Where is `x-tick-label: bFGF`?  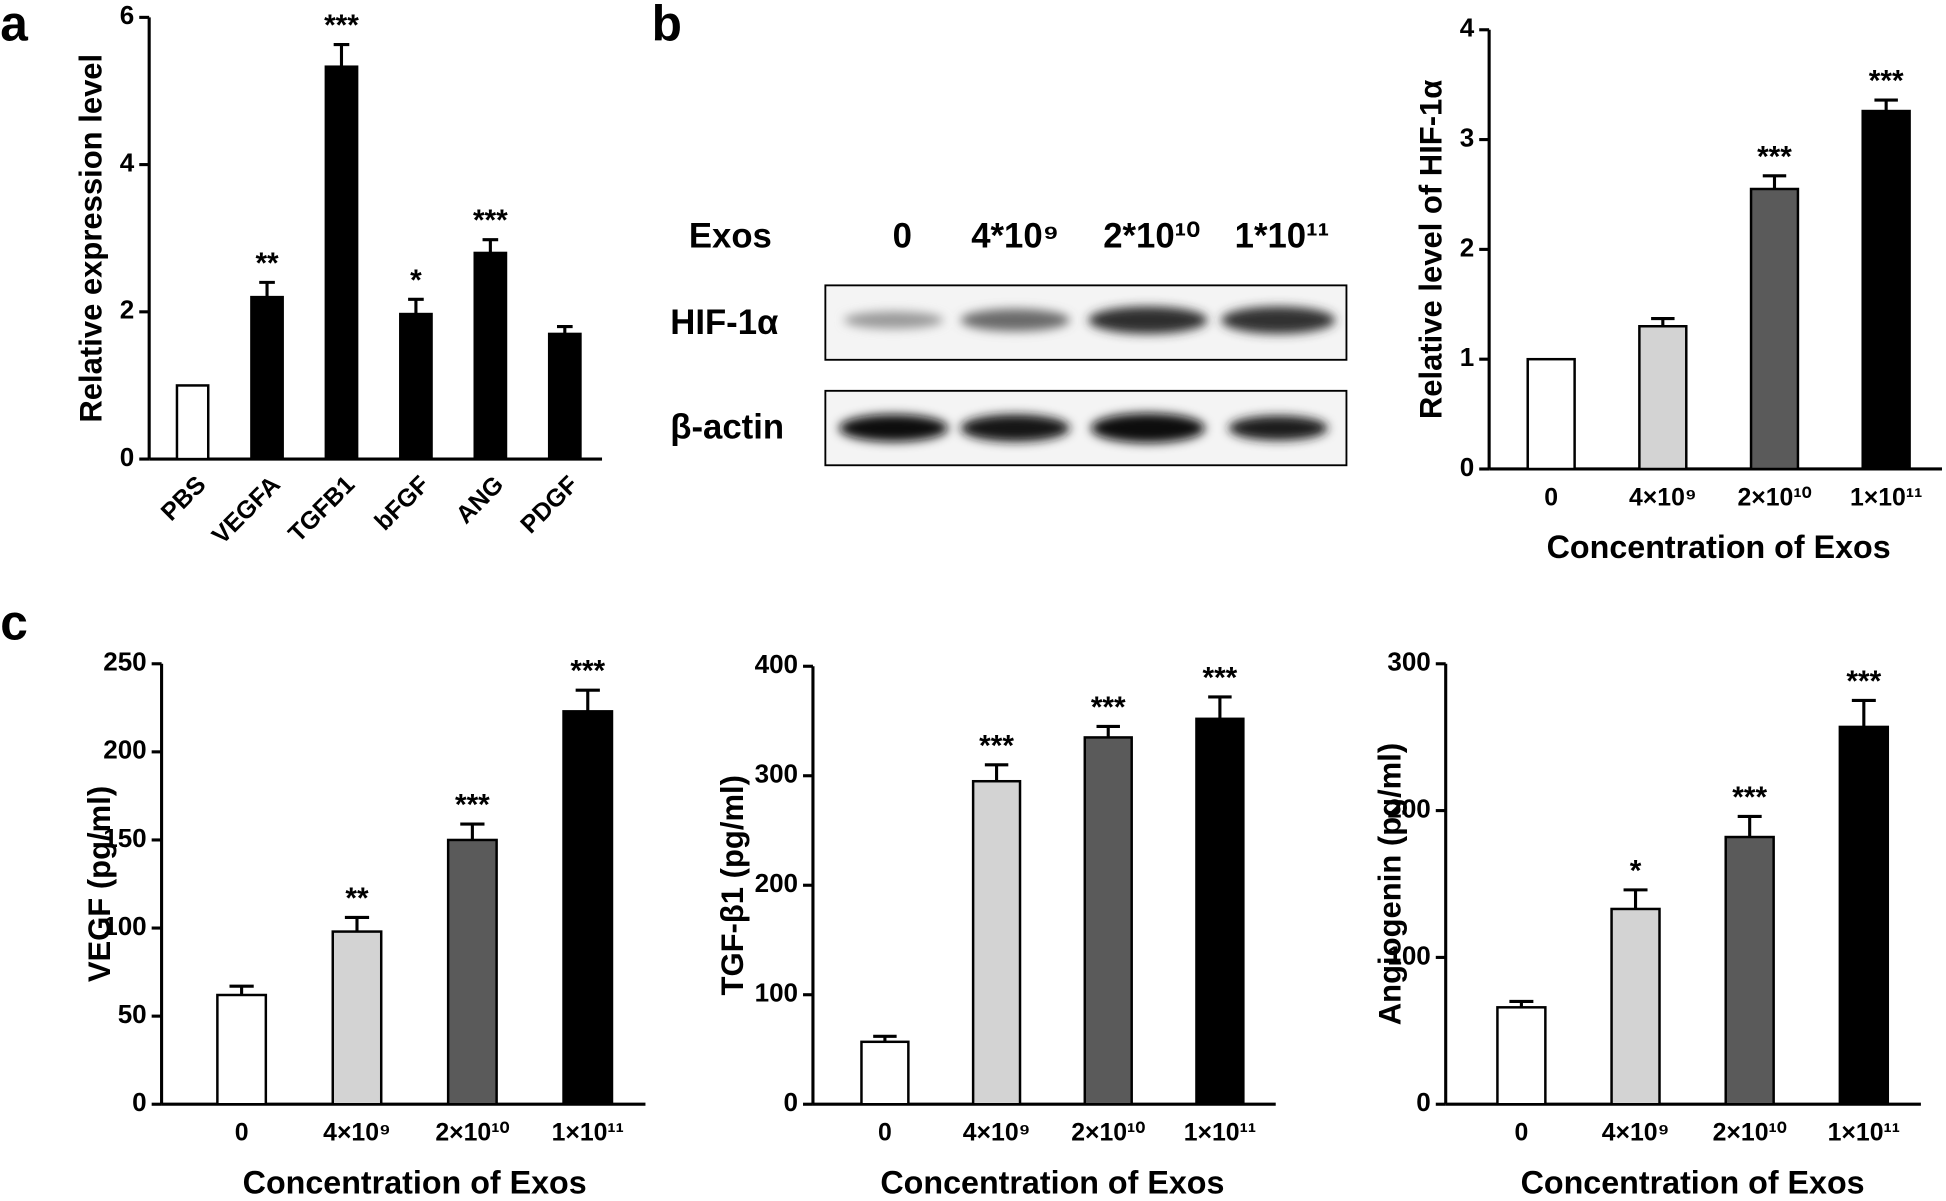 x-tick-label: bFGF is located at coordinates (402, 503).